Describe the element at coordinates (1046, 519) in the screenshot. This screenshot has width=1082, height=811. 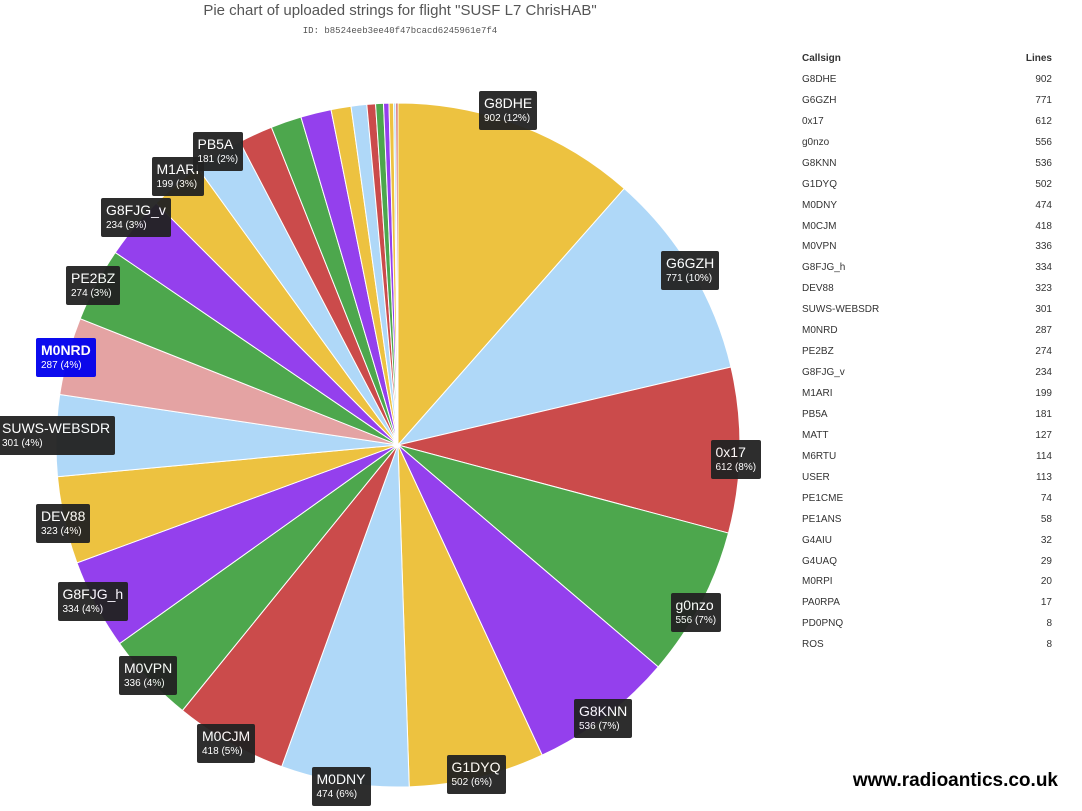
I see `lines-cell: 58` at that location.